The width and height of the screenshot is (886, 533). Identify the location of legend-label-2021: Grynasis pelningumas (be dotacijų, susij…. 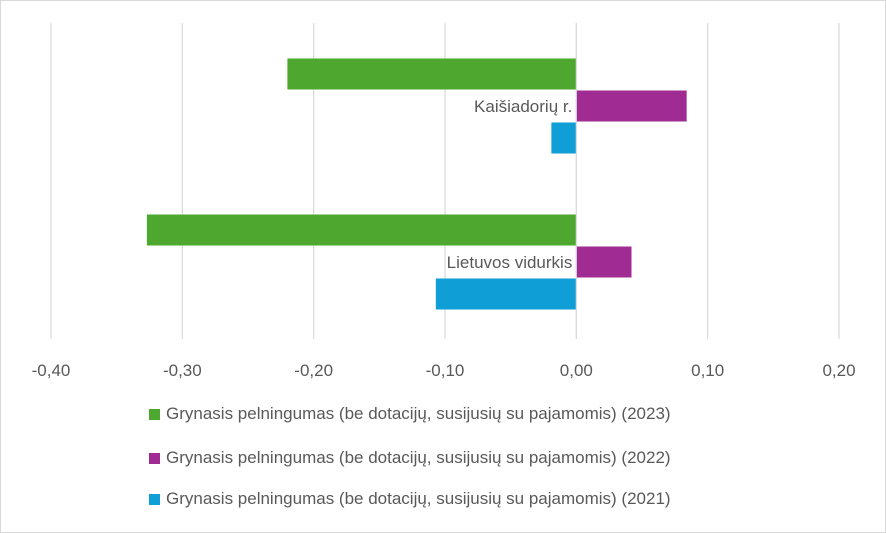
(418, 498).